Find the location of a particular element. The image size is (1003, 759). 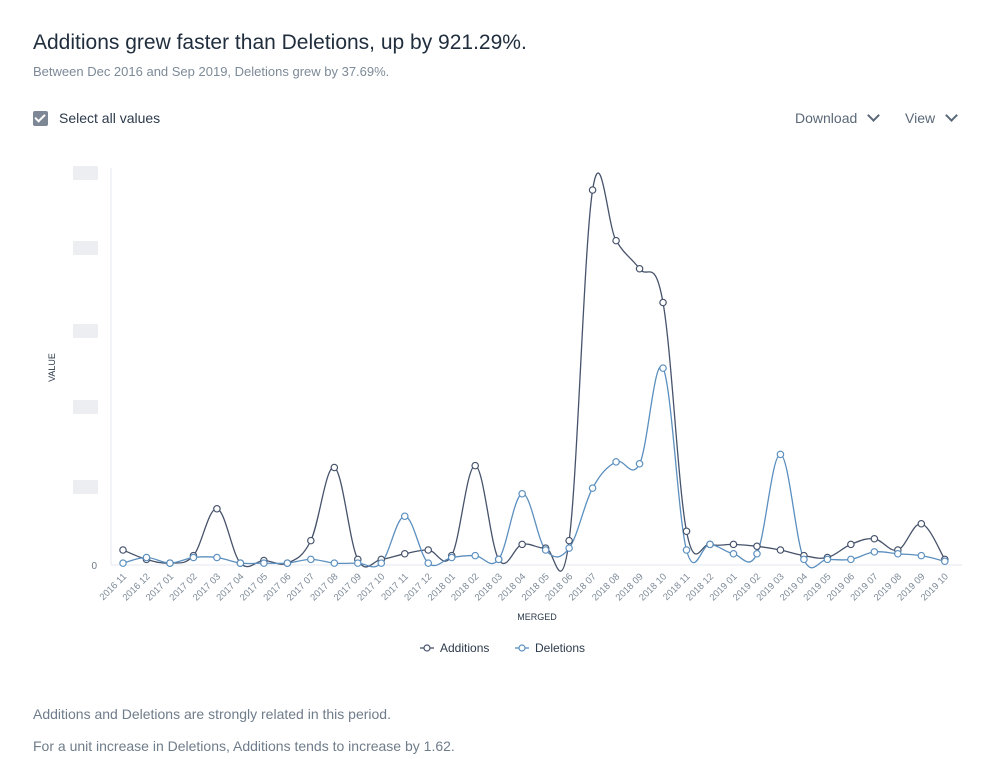

y-tick-placeholders is located at coordinates (85, 330).